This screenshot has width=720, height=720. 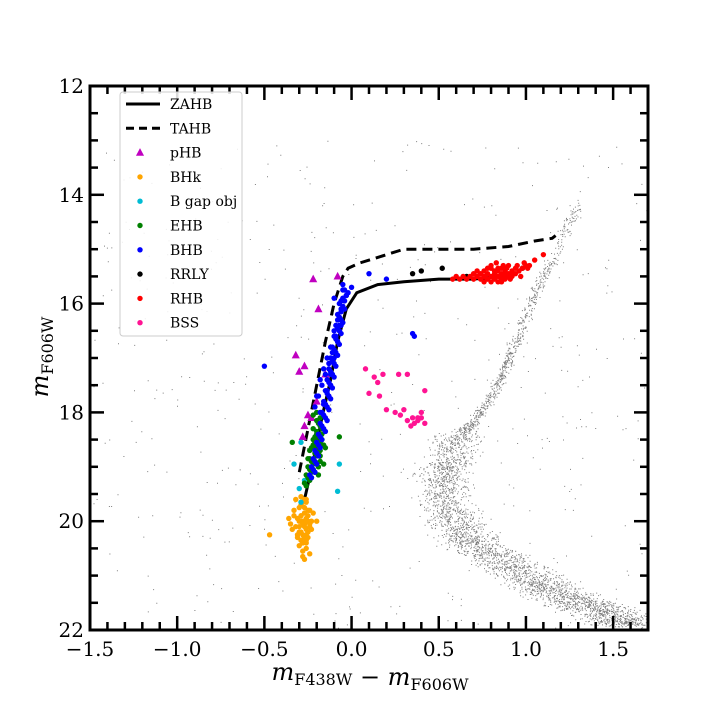 What do you see at coordinates (190, 129) in the screenshot?
I see `legend-label: TAHB` at bounding box center [190, 129].